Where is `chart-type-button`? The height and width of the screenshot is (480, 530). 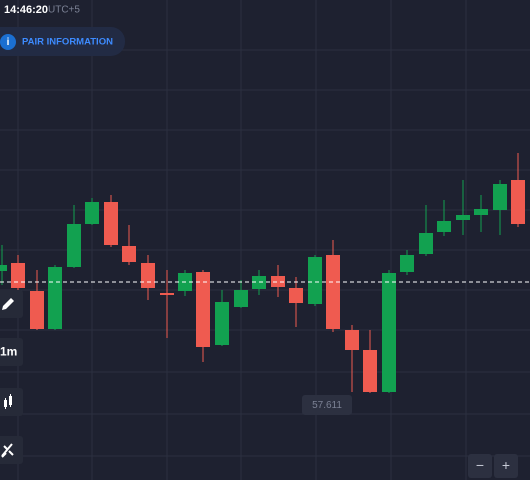 chart-type-button is located at coordinates (11, 402).